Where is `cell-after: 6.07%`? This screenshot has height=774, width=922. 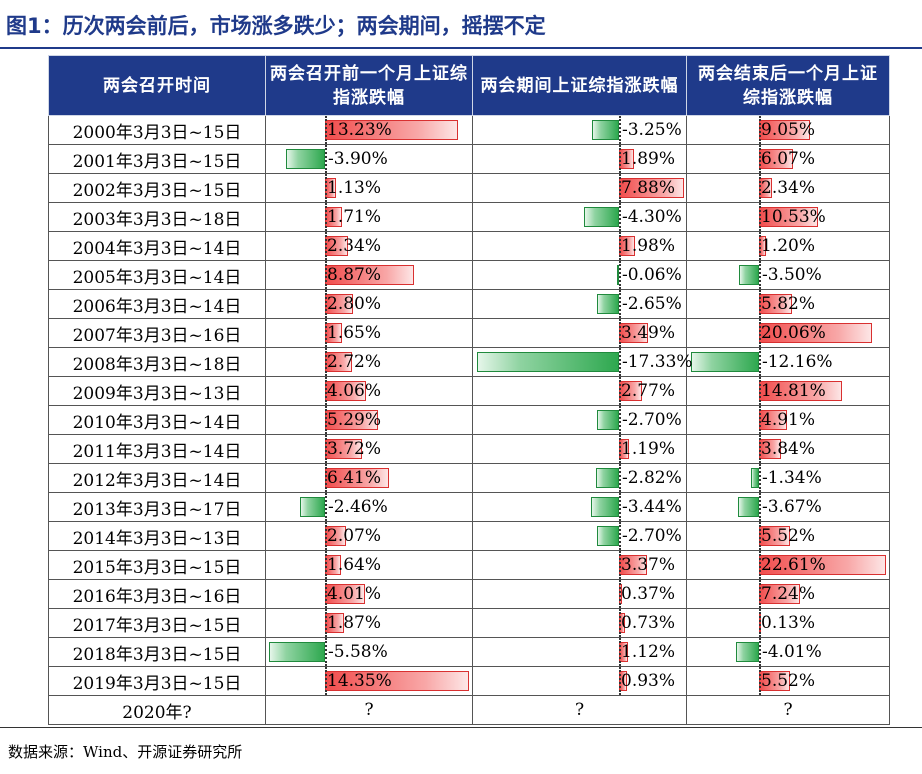
cell-after: 6.07% is located at coordinates (788, 159).